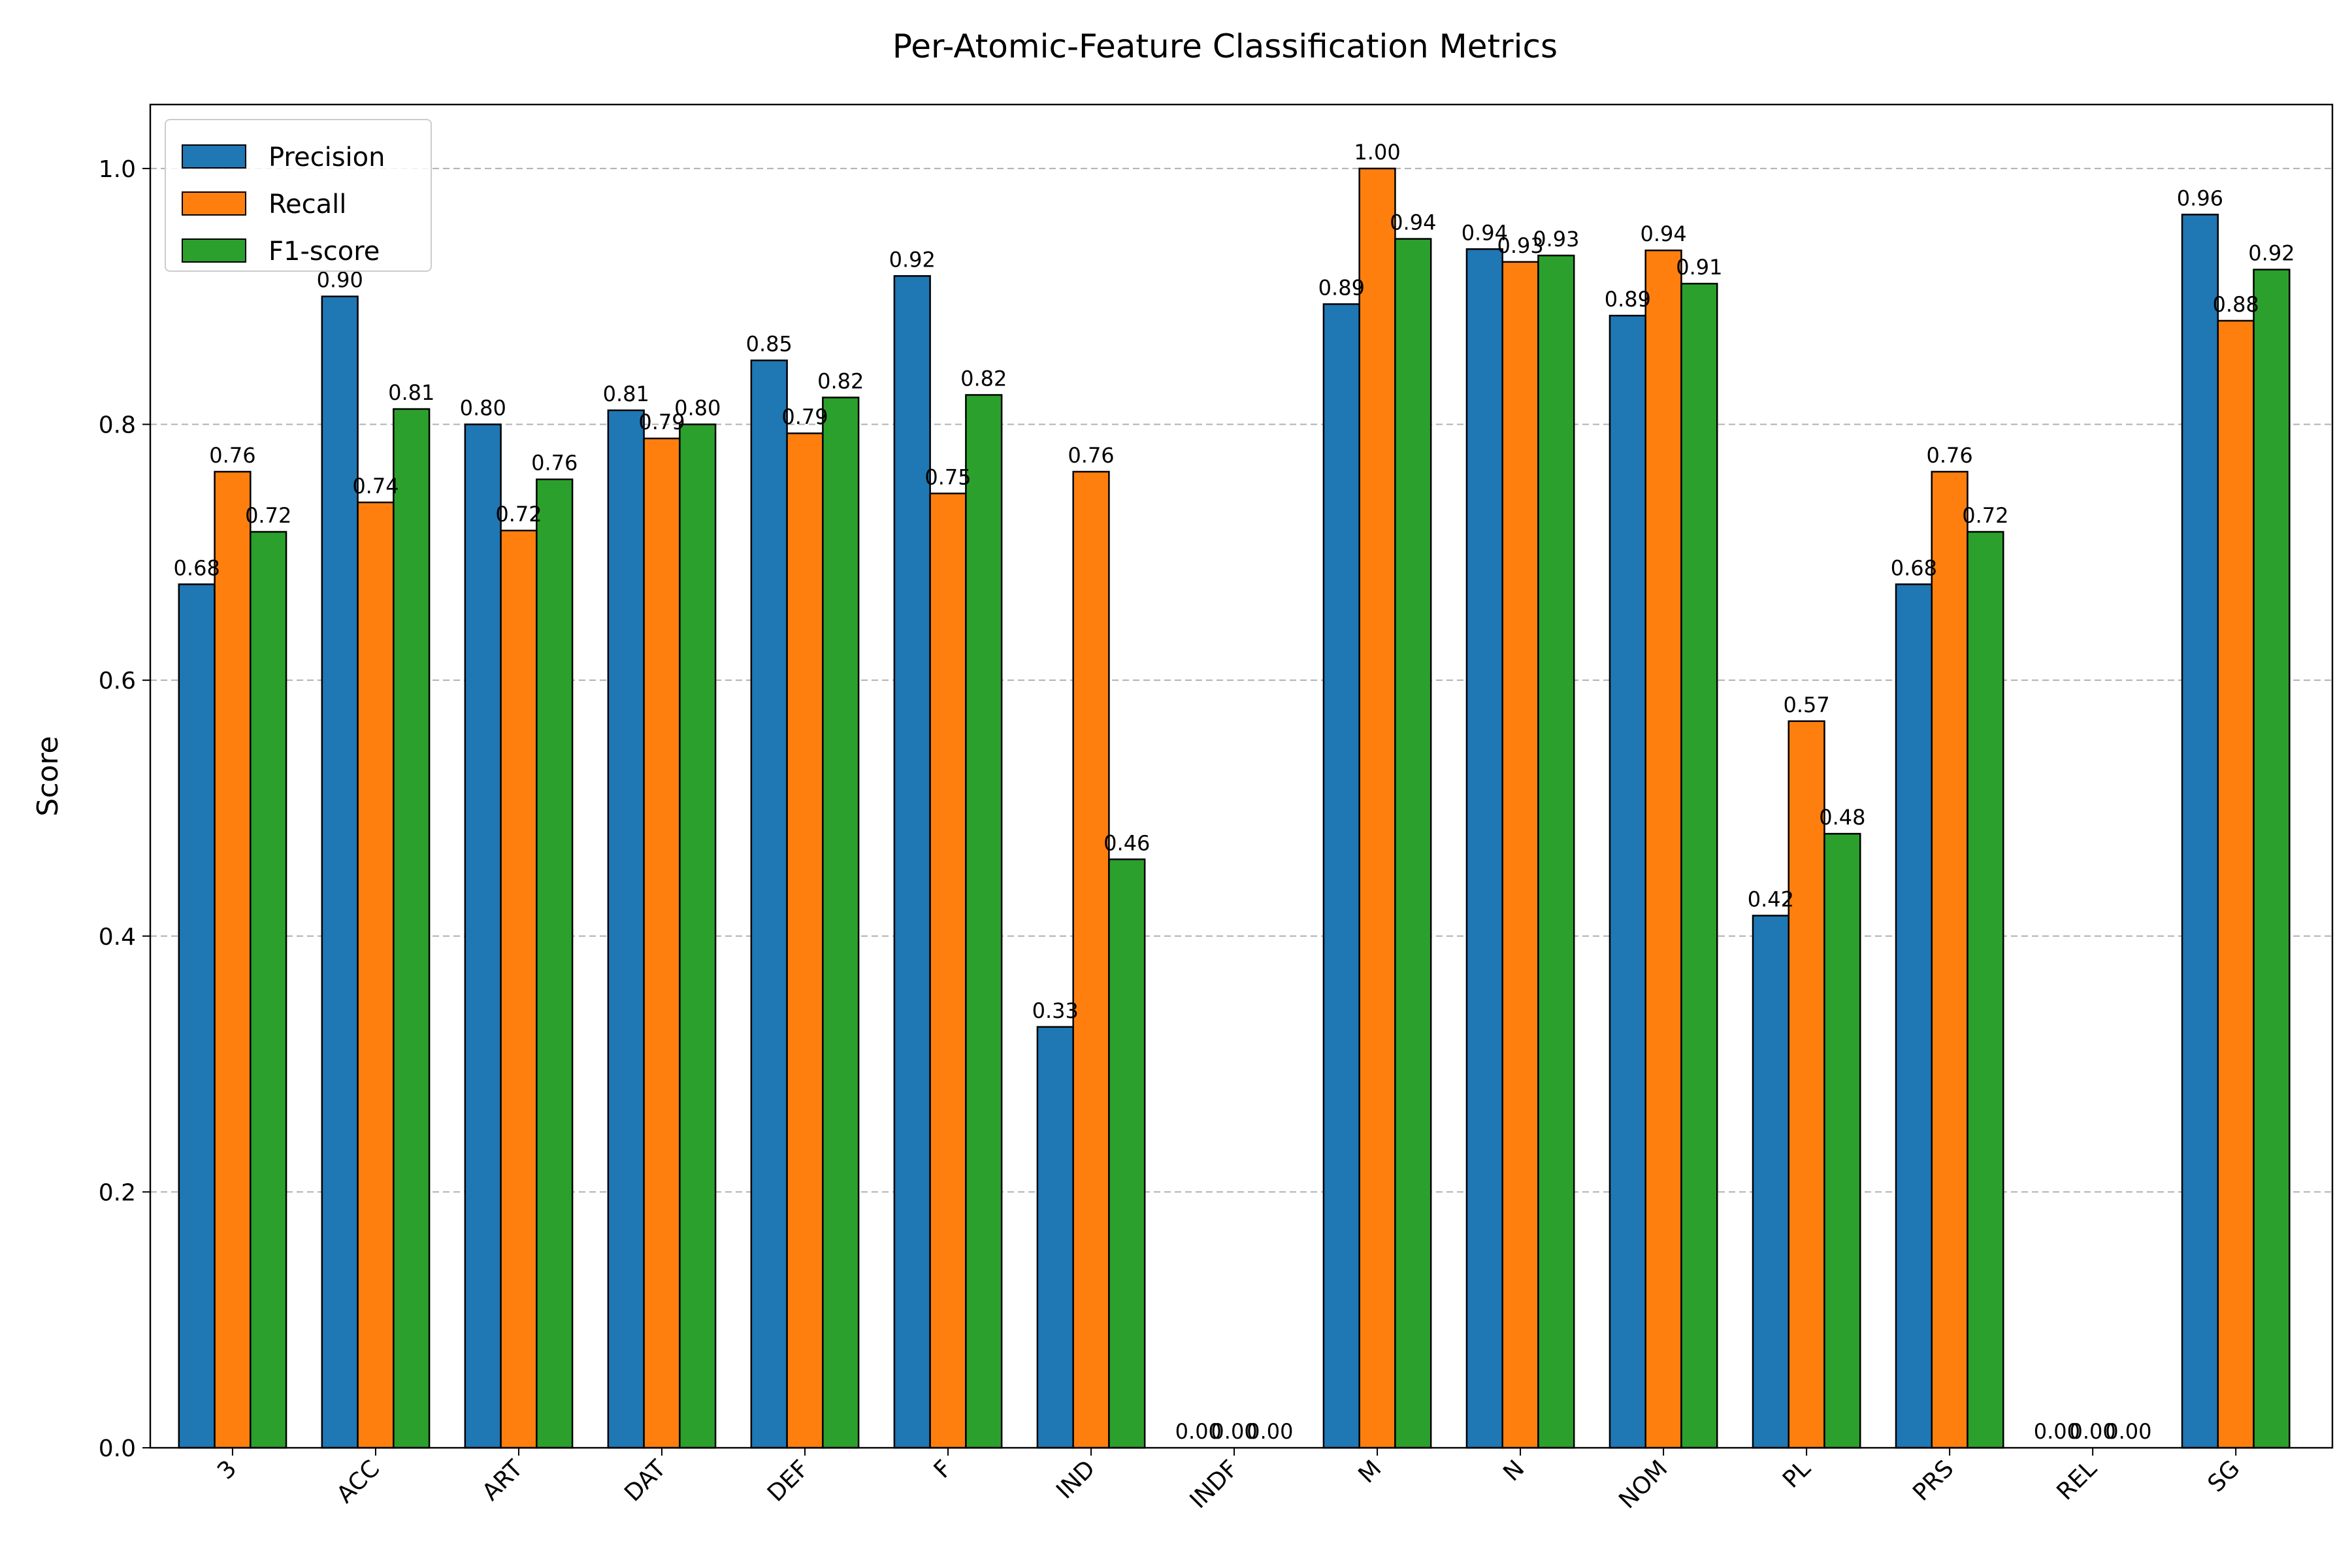 This screenshot has width=2352, height=1568. I want to click on data-label-precision: 0.96, so click(2200, 198).